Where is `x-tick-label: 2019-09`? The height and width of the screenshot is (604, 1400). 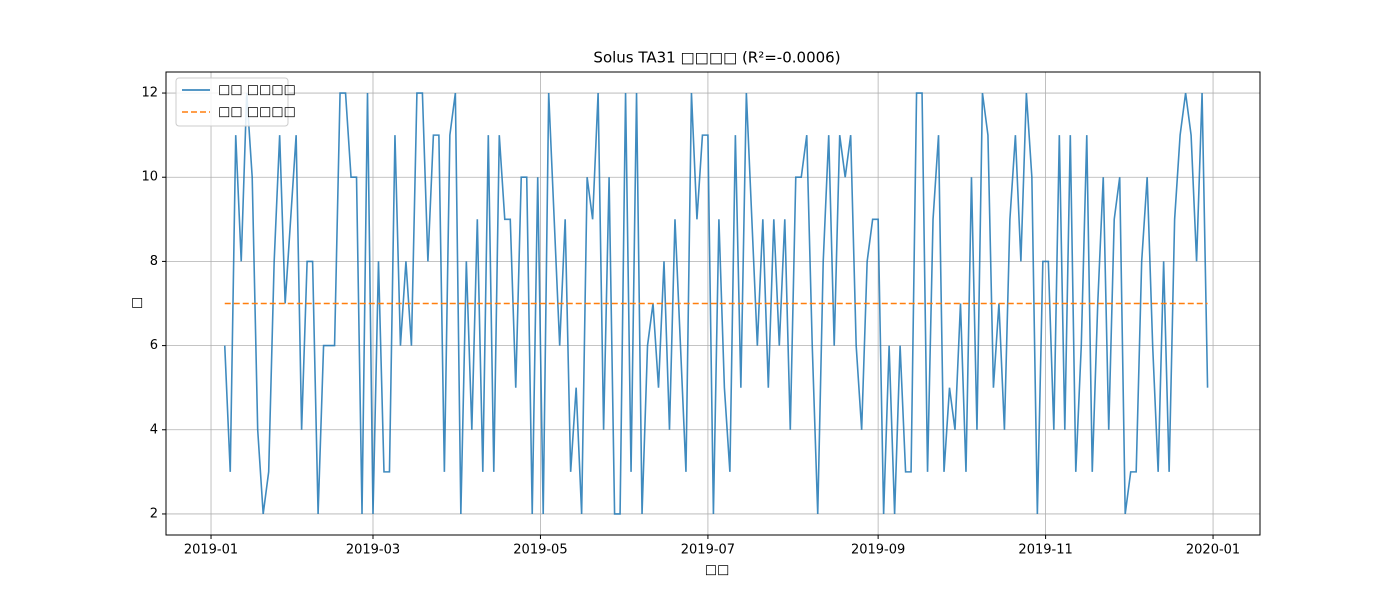 x-tick-label: 2019-09 is located at coordinates (878, 550).